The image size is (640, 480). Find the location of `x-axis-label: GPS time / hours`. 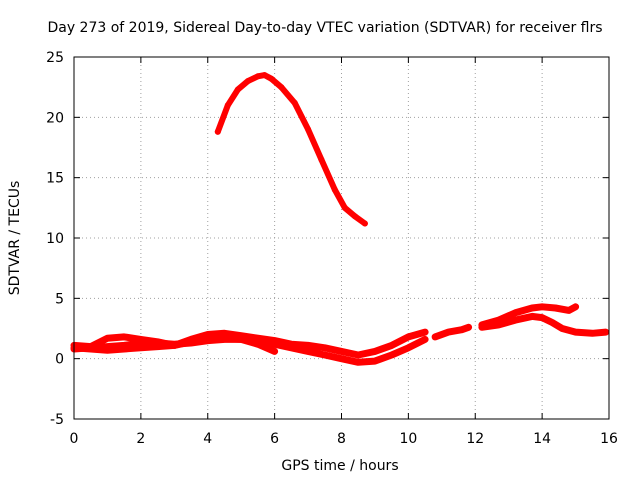

x-axis-label: GPS time / hours is located at coordinates (339, 466).